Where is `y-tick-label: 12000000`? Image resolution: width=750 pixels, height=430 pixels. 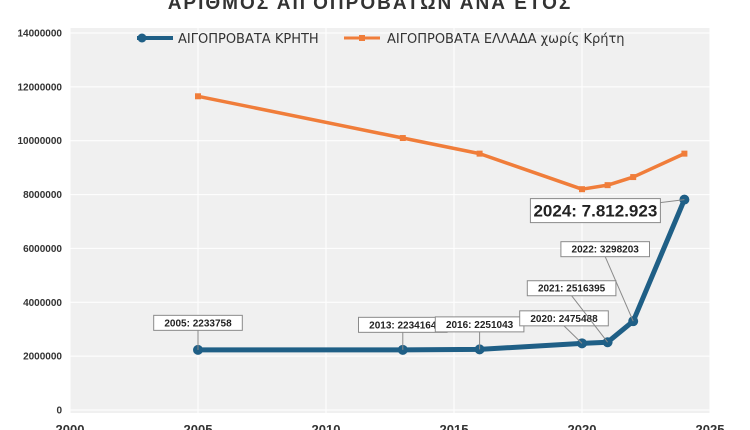
y-tick-label: 12000000 is located at coordinates (40, 87).